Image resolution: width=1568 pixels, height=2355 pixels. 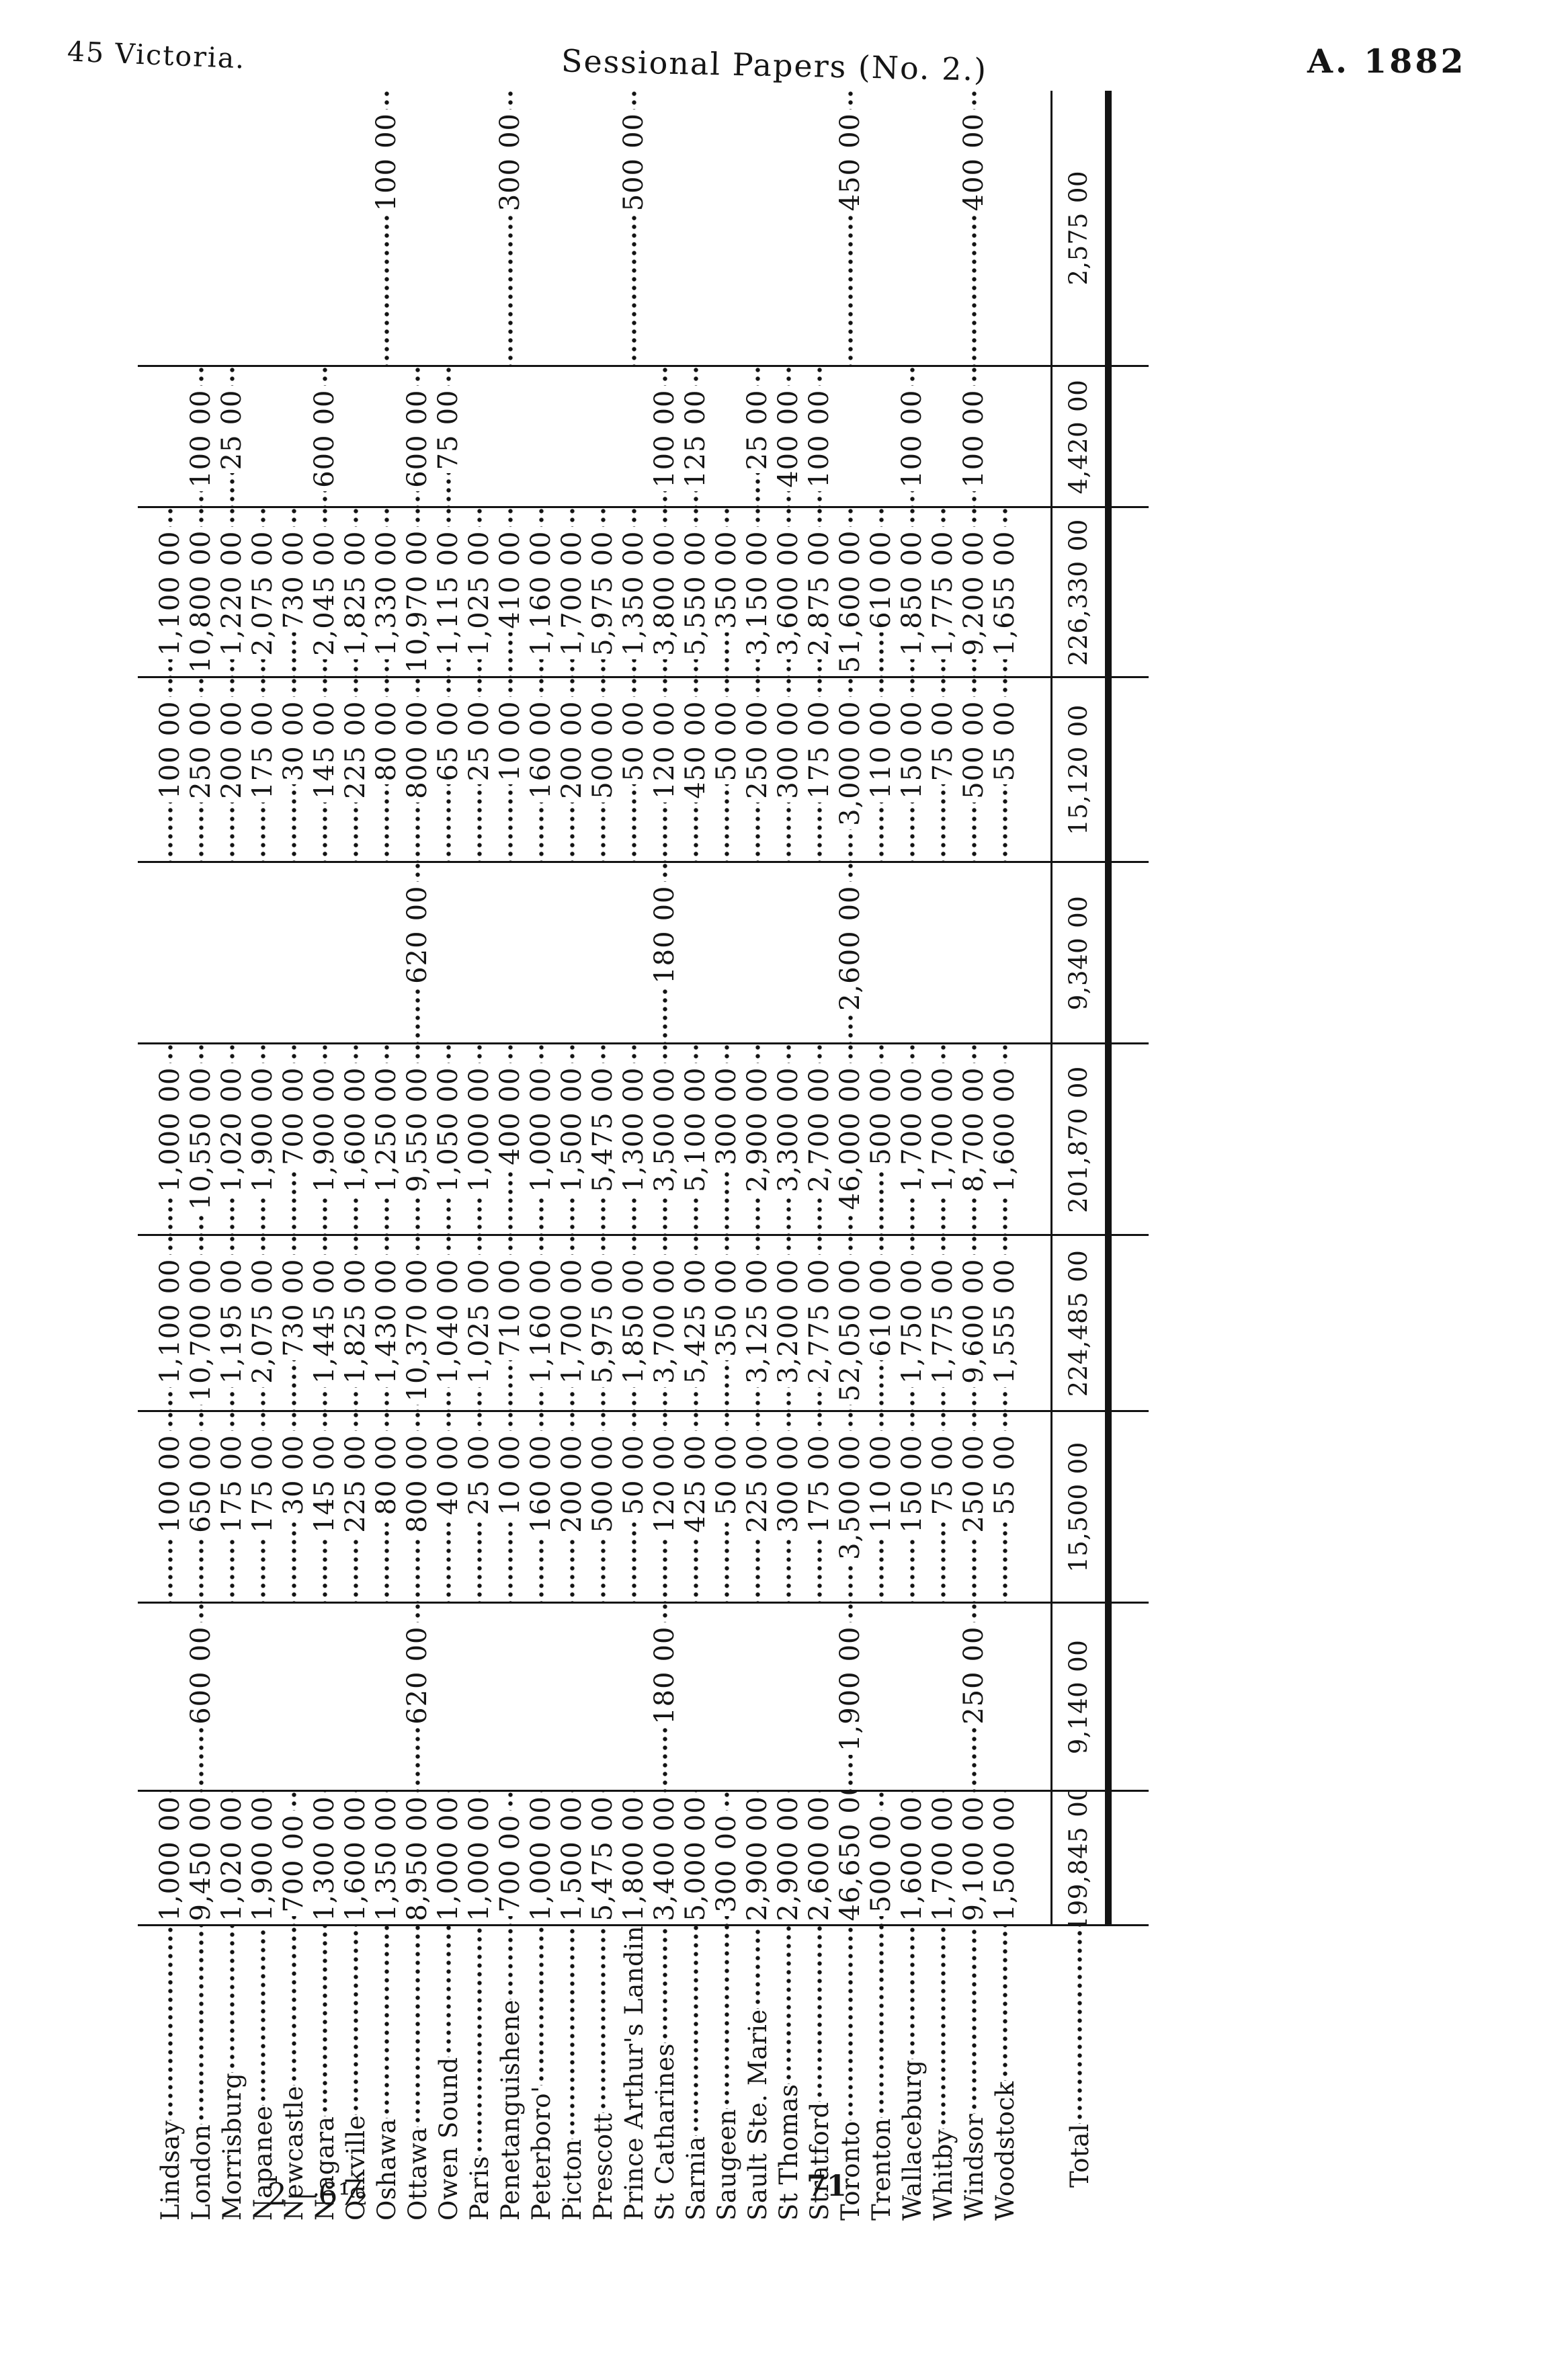 What do you see at coordinates (974, 436) in the screenshot?
I see `amount-cell: 10000` at bounding box center [974, 436].